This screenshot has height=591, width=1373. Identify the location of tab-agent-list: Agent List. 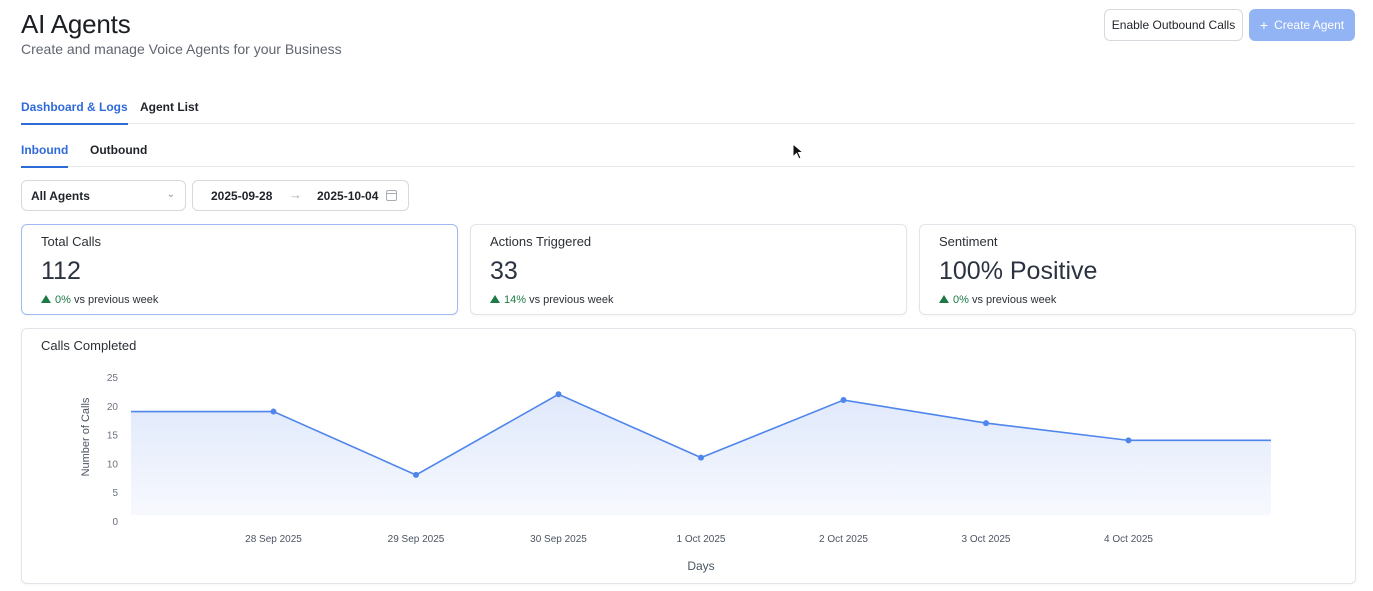
(169, 107).